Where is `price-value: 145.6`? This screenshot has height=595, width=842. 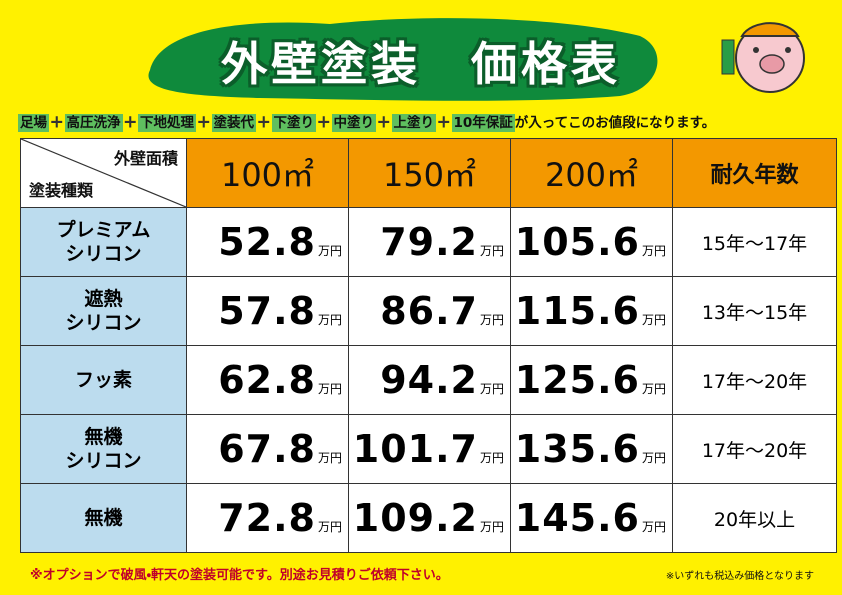
price-value: 145.6 is located at coordinates (577, 518).